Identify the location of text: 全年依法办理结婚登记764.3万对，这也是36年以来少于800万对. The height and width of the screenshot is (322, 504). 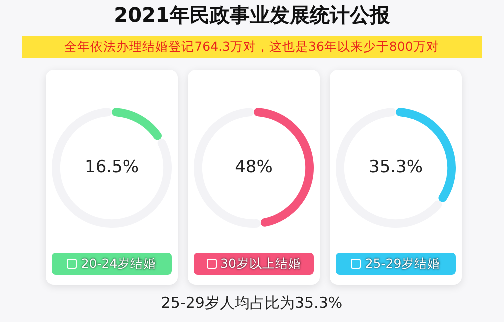
(252, 47).